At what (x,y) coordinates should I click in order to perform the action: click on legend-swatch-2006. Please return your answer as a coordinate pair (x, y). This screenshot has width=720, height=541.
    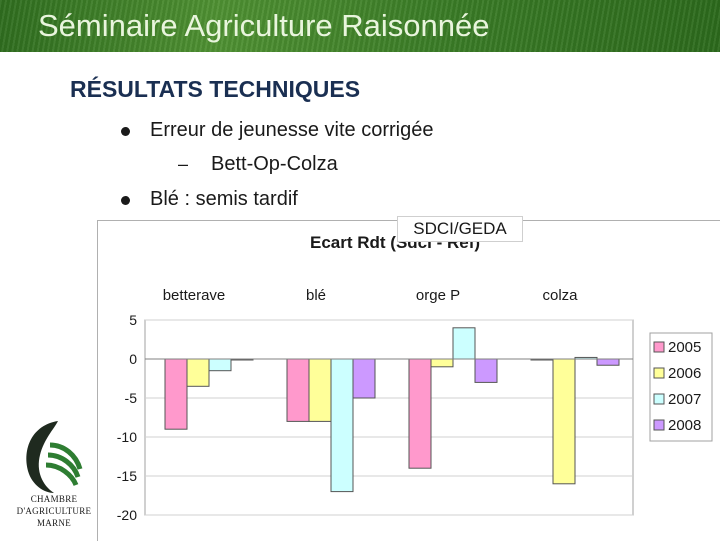
    Looking at the image, I should click on (659, 373).